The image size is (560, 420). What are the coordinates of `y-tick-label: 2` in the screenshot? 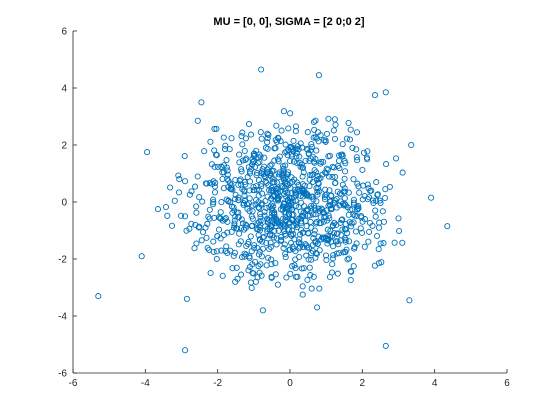 It's located at (64, 146).